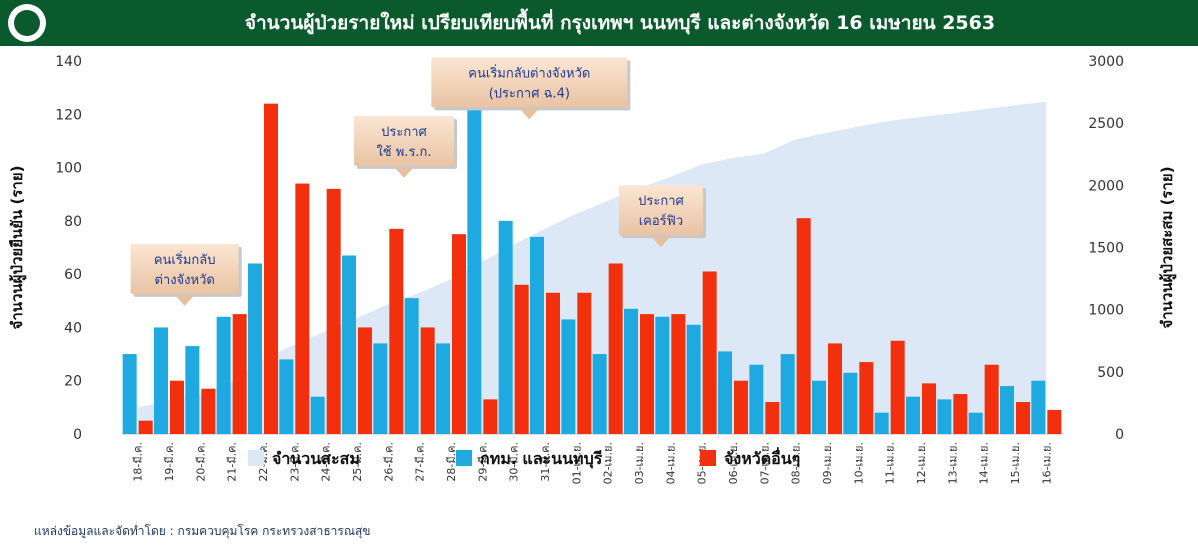 Image resolution: width=1198 pixels, height=545 pixels. Describe the element at coordinates (529, 72) in the screenshot. I see `annotation-text: คนเริ่มกลับต่างจังหวัด` at that location.